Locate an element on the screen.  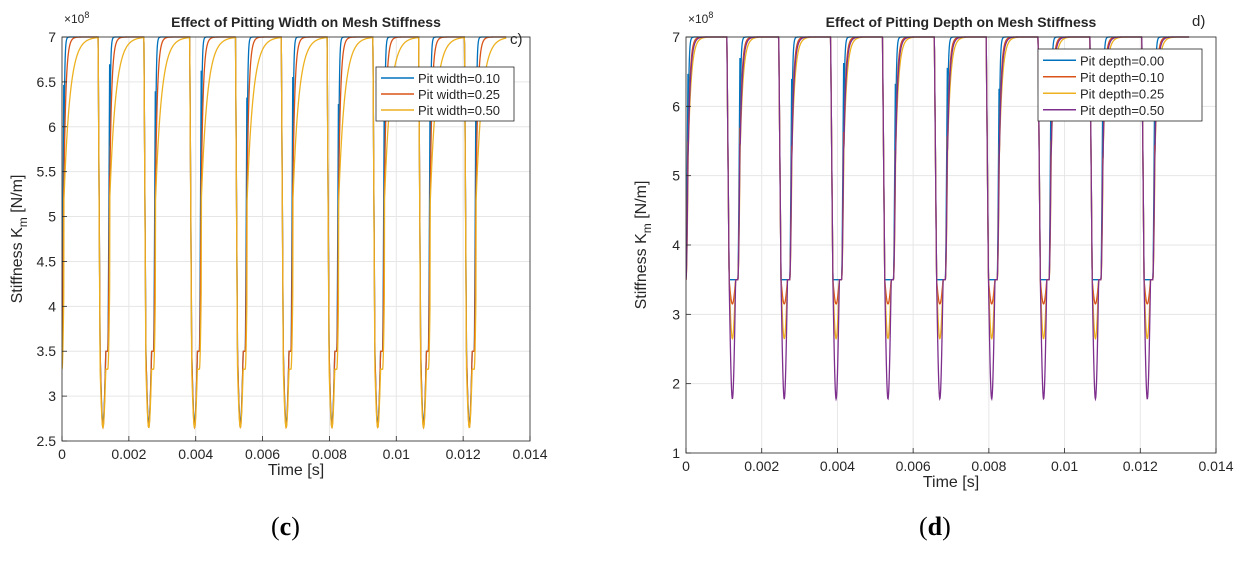
panel-tag: d) is located at coordinates (1198, 21).